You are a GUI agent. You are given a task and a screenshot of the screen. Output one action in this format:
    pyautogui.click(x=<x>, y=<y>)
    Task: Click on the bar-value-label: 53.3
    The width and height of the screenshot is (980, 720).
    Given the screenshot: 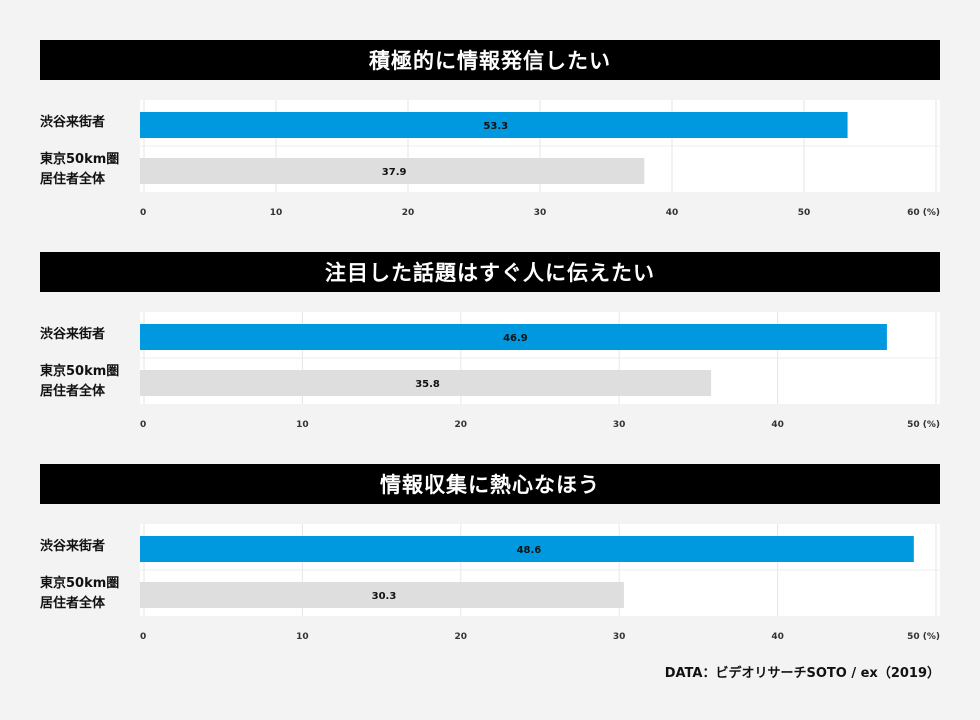 What is the action you would take?
    pyautogui.click(x=495, y=126)
    